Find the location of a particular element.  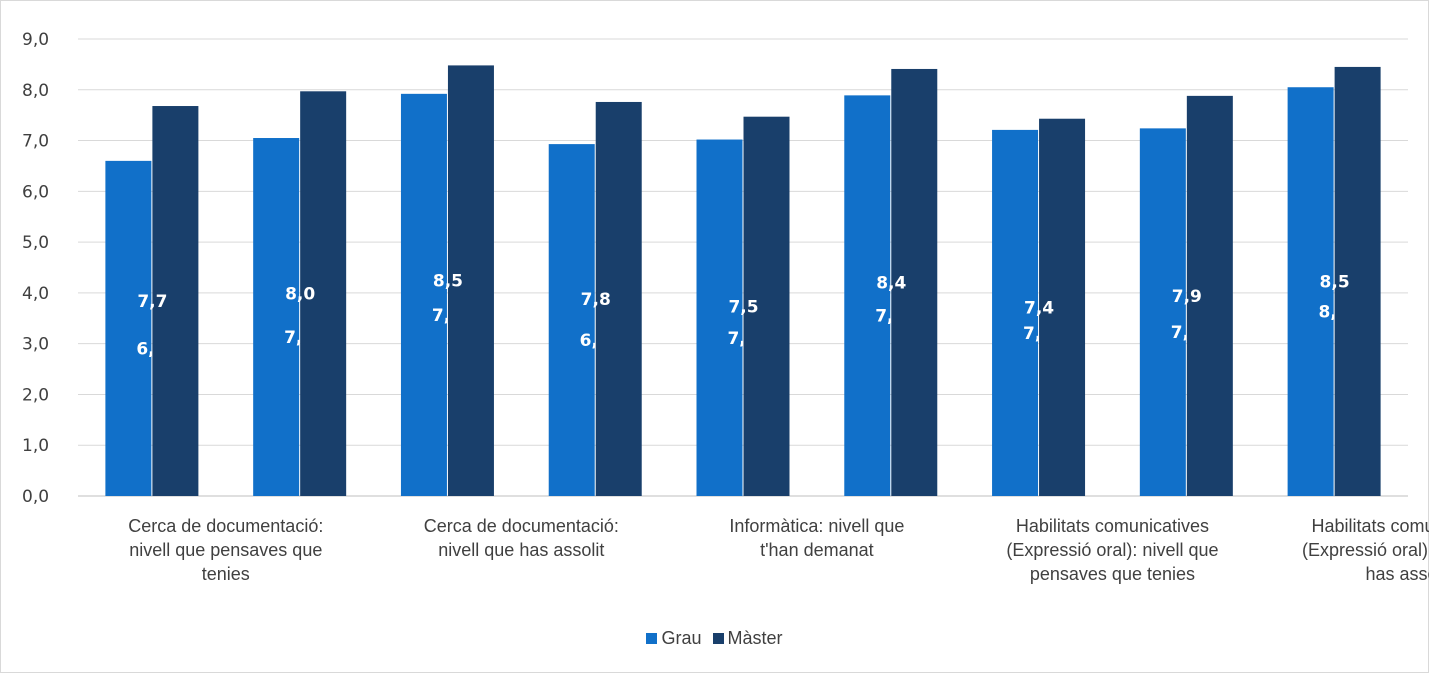

y-tick-label: 2,0 is located at coordinates (35, 395).